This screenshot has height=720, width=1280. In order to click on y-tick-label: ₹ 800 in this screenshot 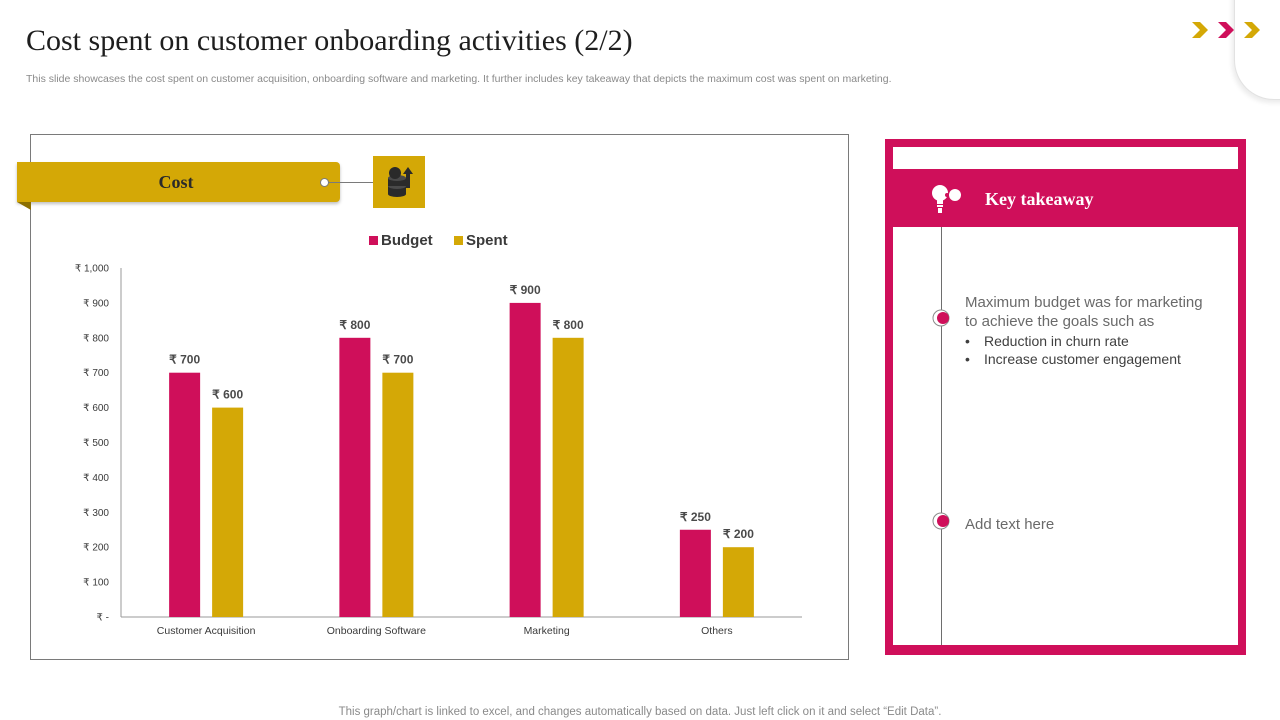, I will do `click(96, 338)`.